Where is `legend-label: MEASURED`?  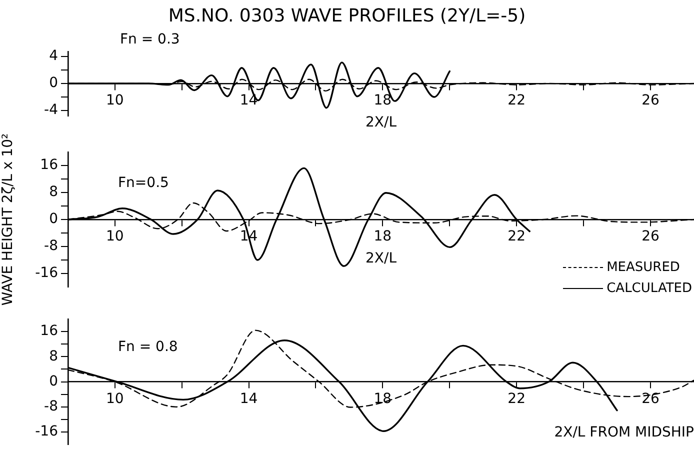 legend-label: MEASURED is located at coordinates (643, 267).